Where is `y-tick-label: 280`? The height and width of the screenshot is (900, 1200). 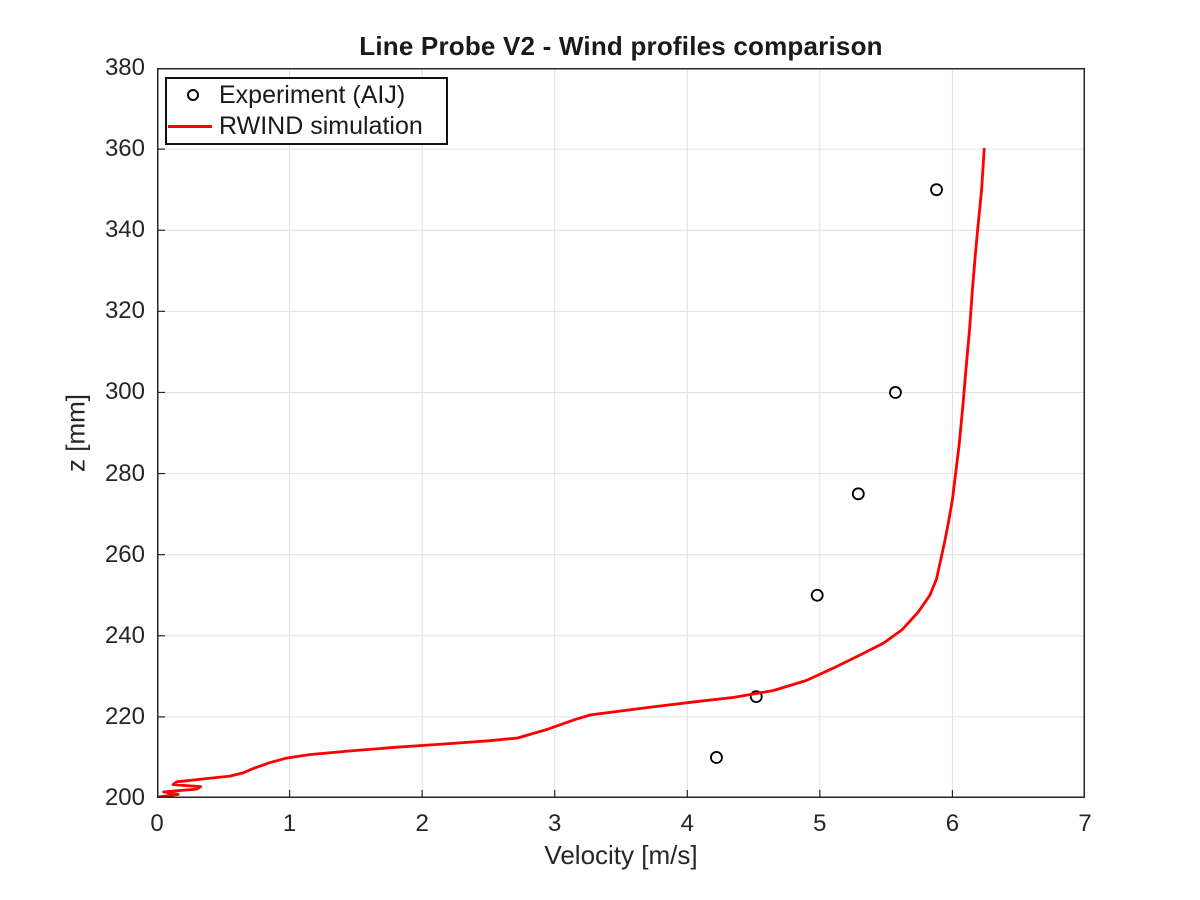 y-tick-label: 280 is located at coordinates (124, 473).